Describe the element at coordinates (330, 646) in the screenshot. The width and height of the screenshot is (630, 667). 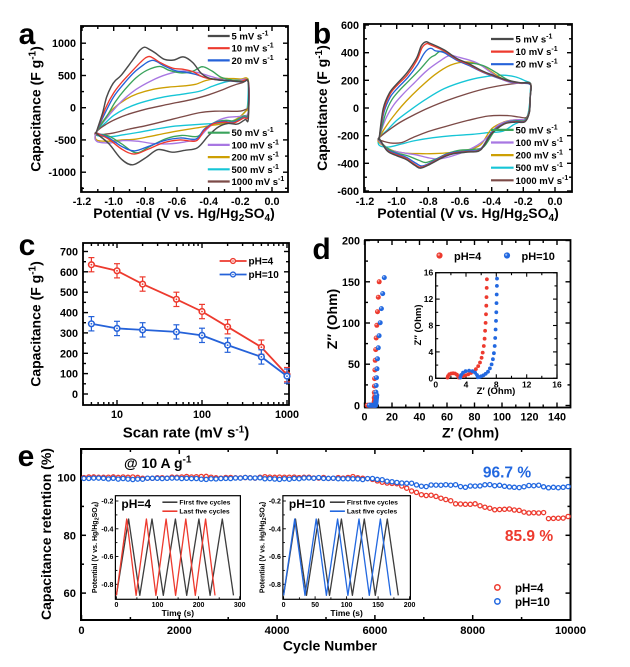
I see `svg-text: Cycle Number` at that location.